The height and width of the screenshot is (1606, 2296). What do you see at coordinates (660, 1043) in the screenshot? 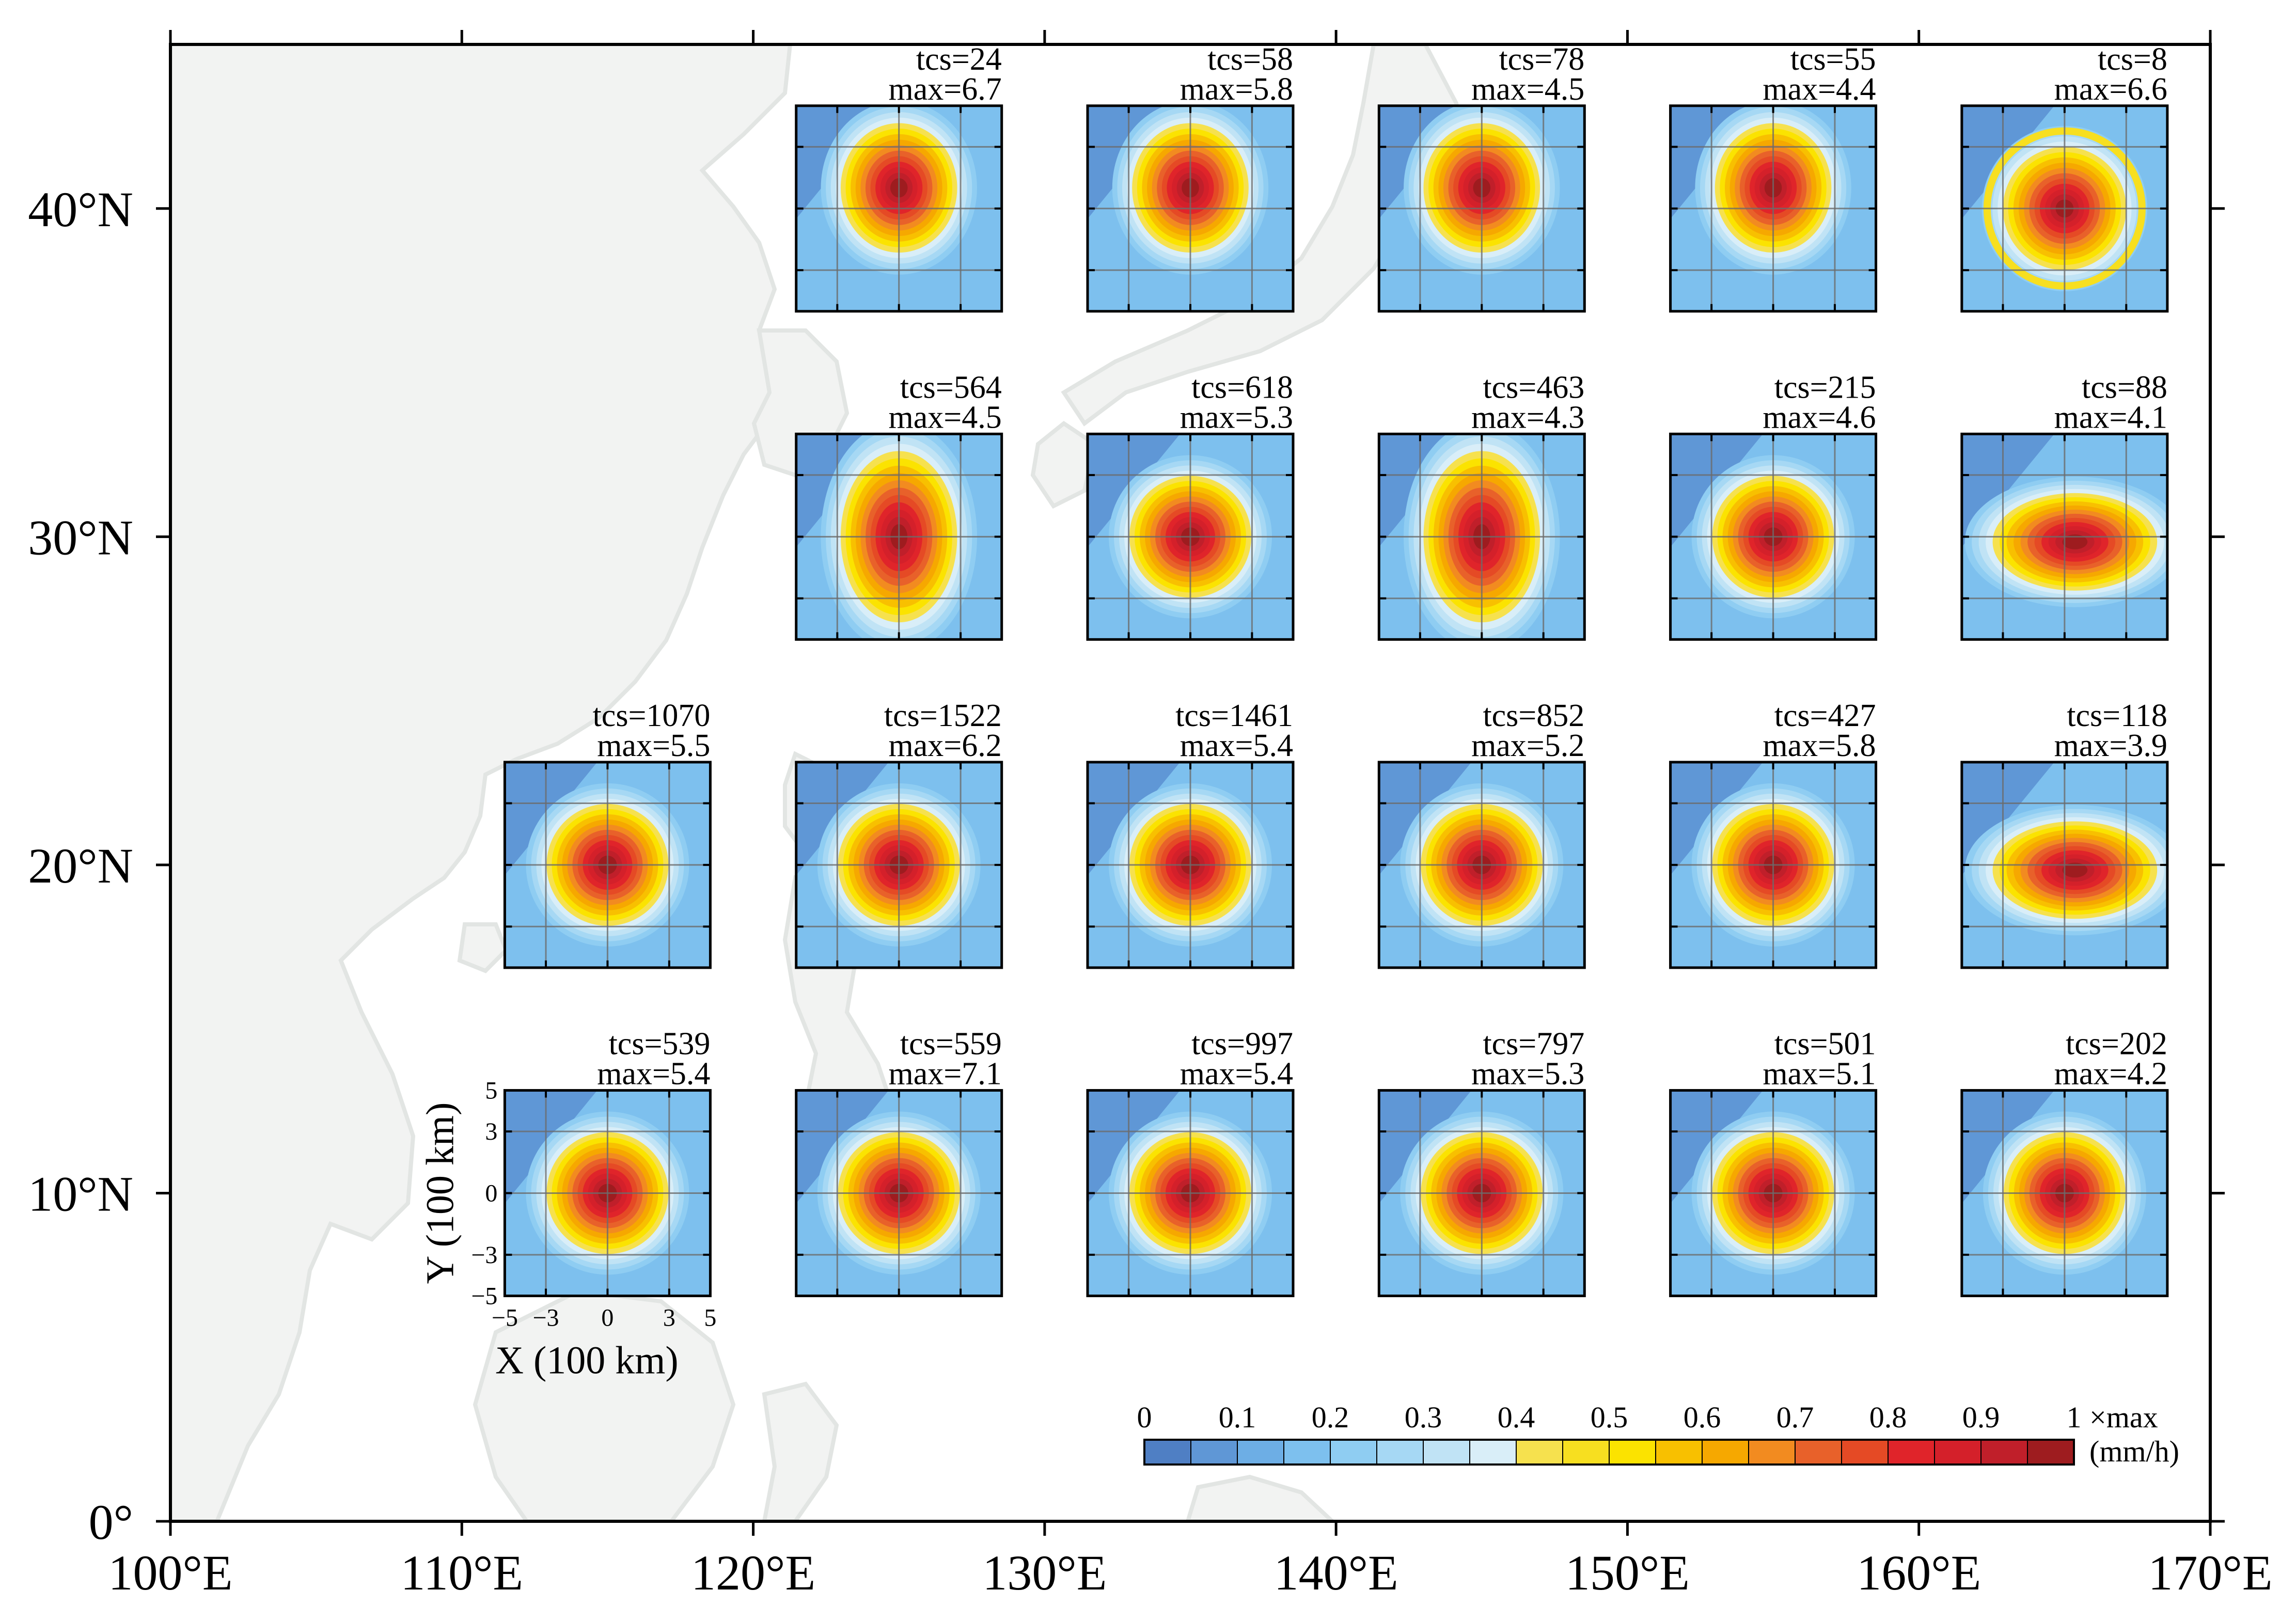
I see `panel-tcs-label: tcs=539` at bounding box center [660, 1043].